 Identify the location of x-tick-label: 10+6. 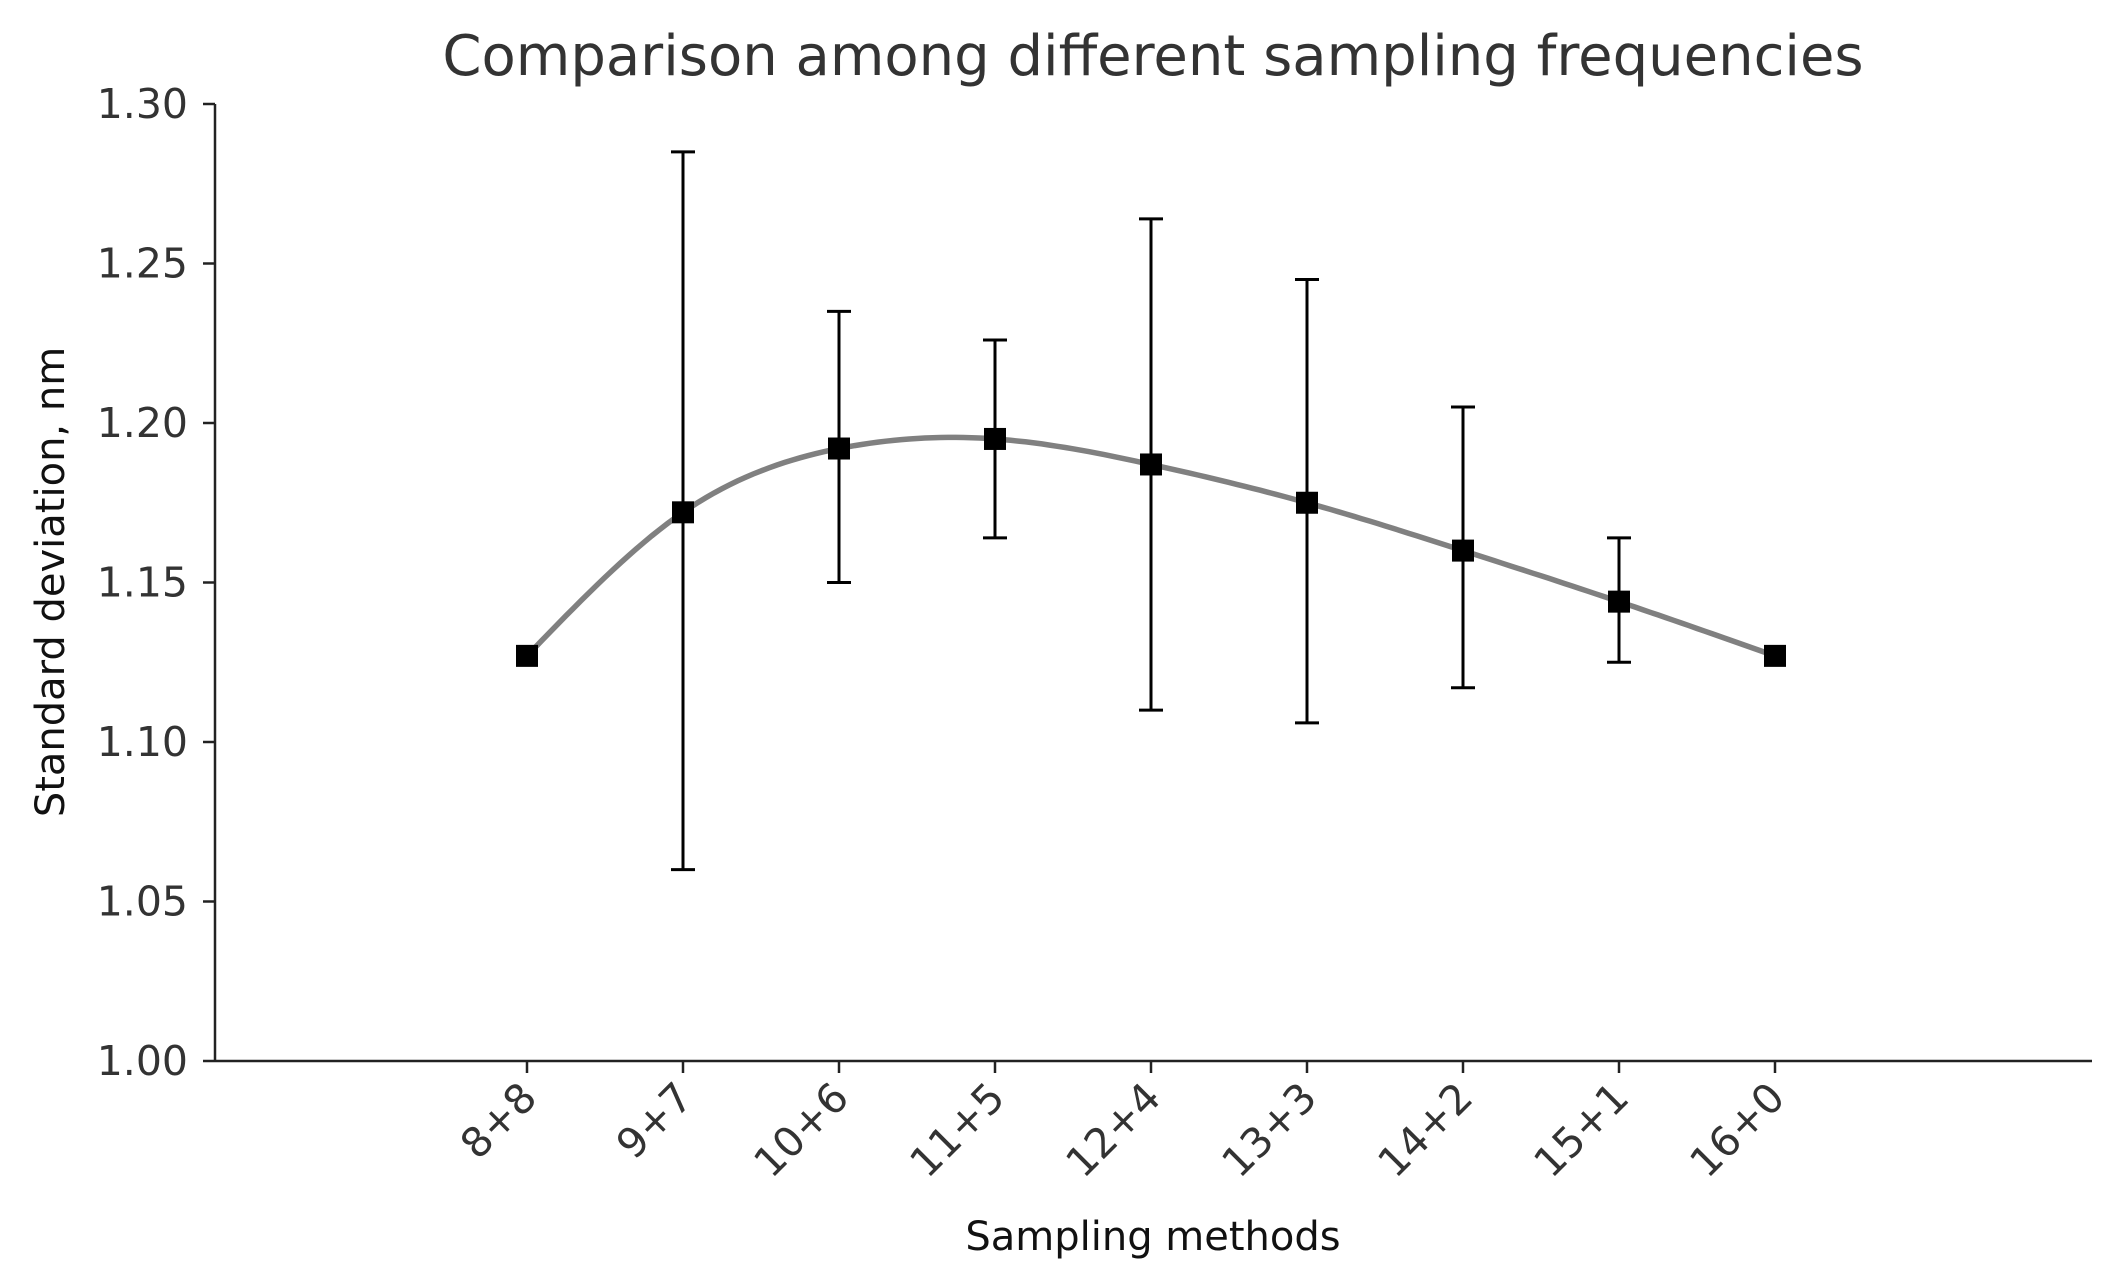
(801, 1130).